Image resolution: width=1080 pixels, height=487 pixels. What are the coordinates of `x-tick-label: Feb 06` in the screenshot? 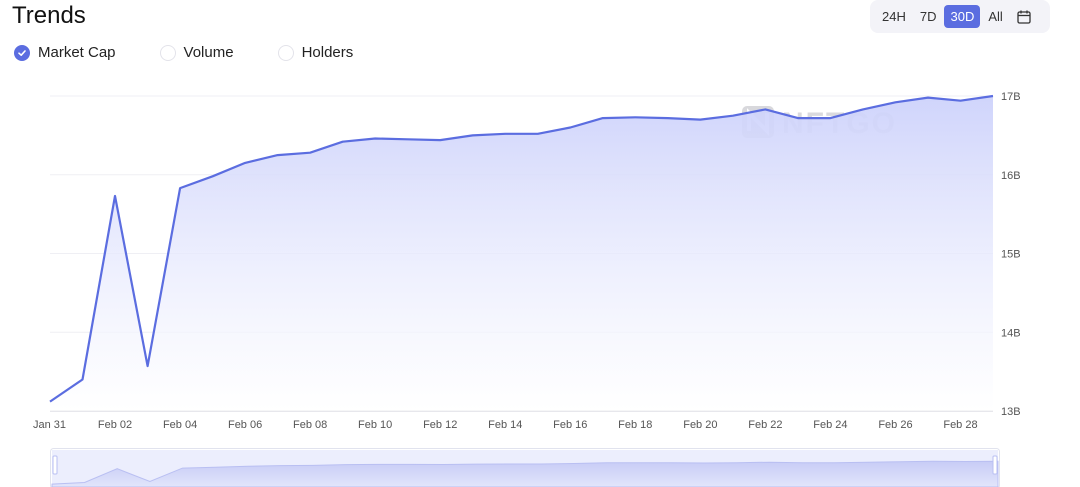 It's located at (245, 425).